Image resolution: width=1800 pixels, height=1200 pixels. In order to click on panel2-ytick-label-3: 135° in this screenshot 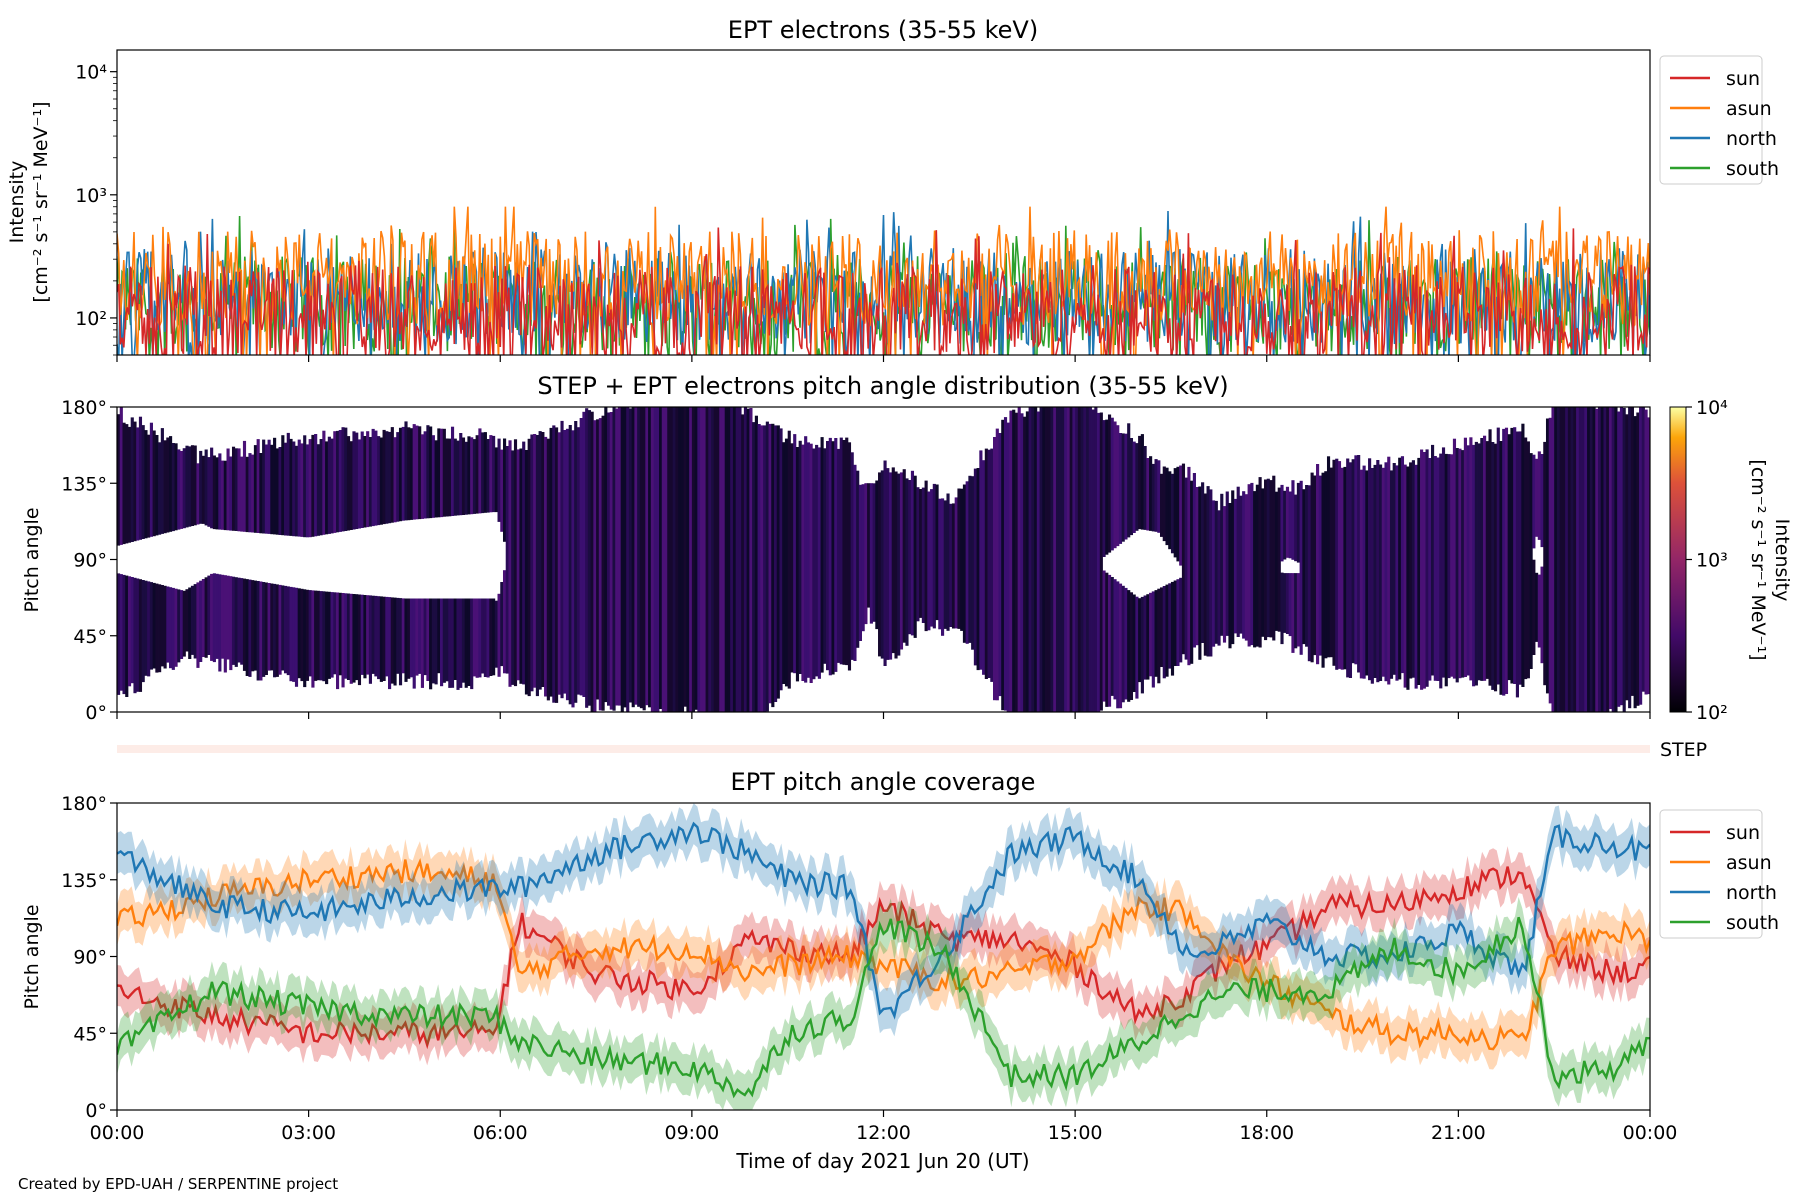, I will do `click(84, 484)`.